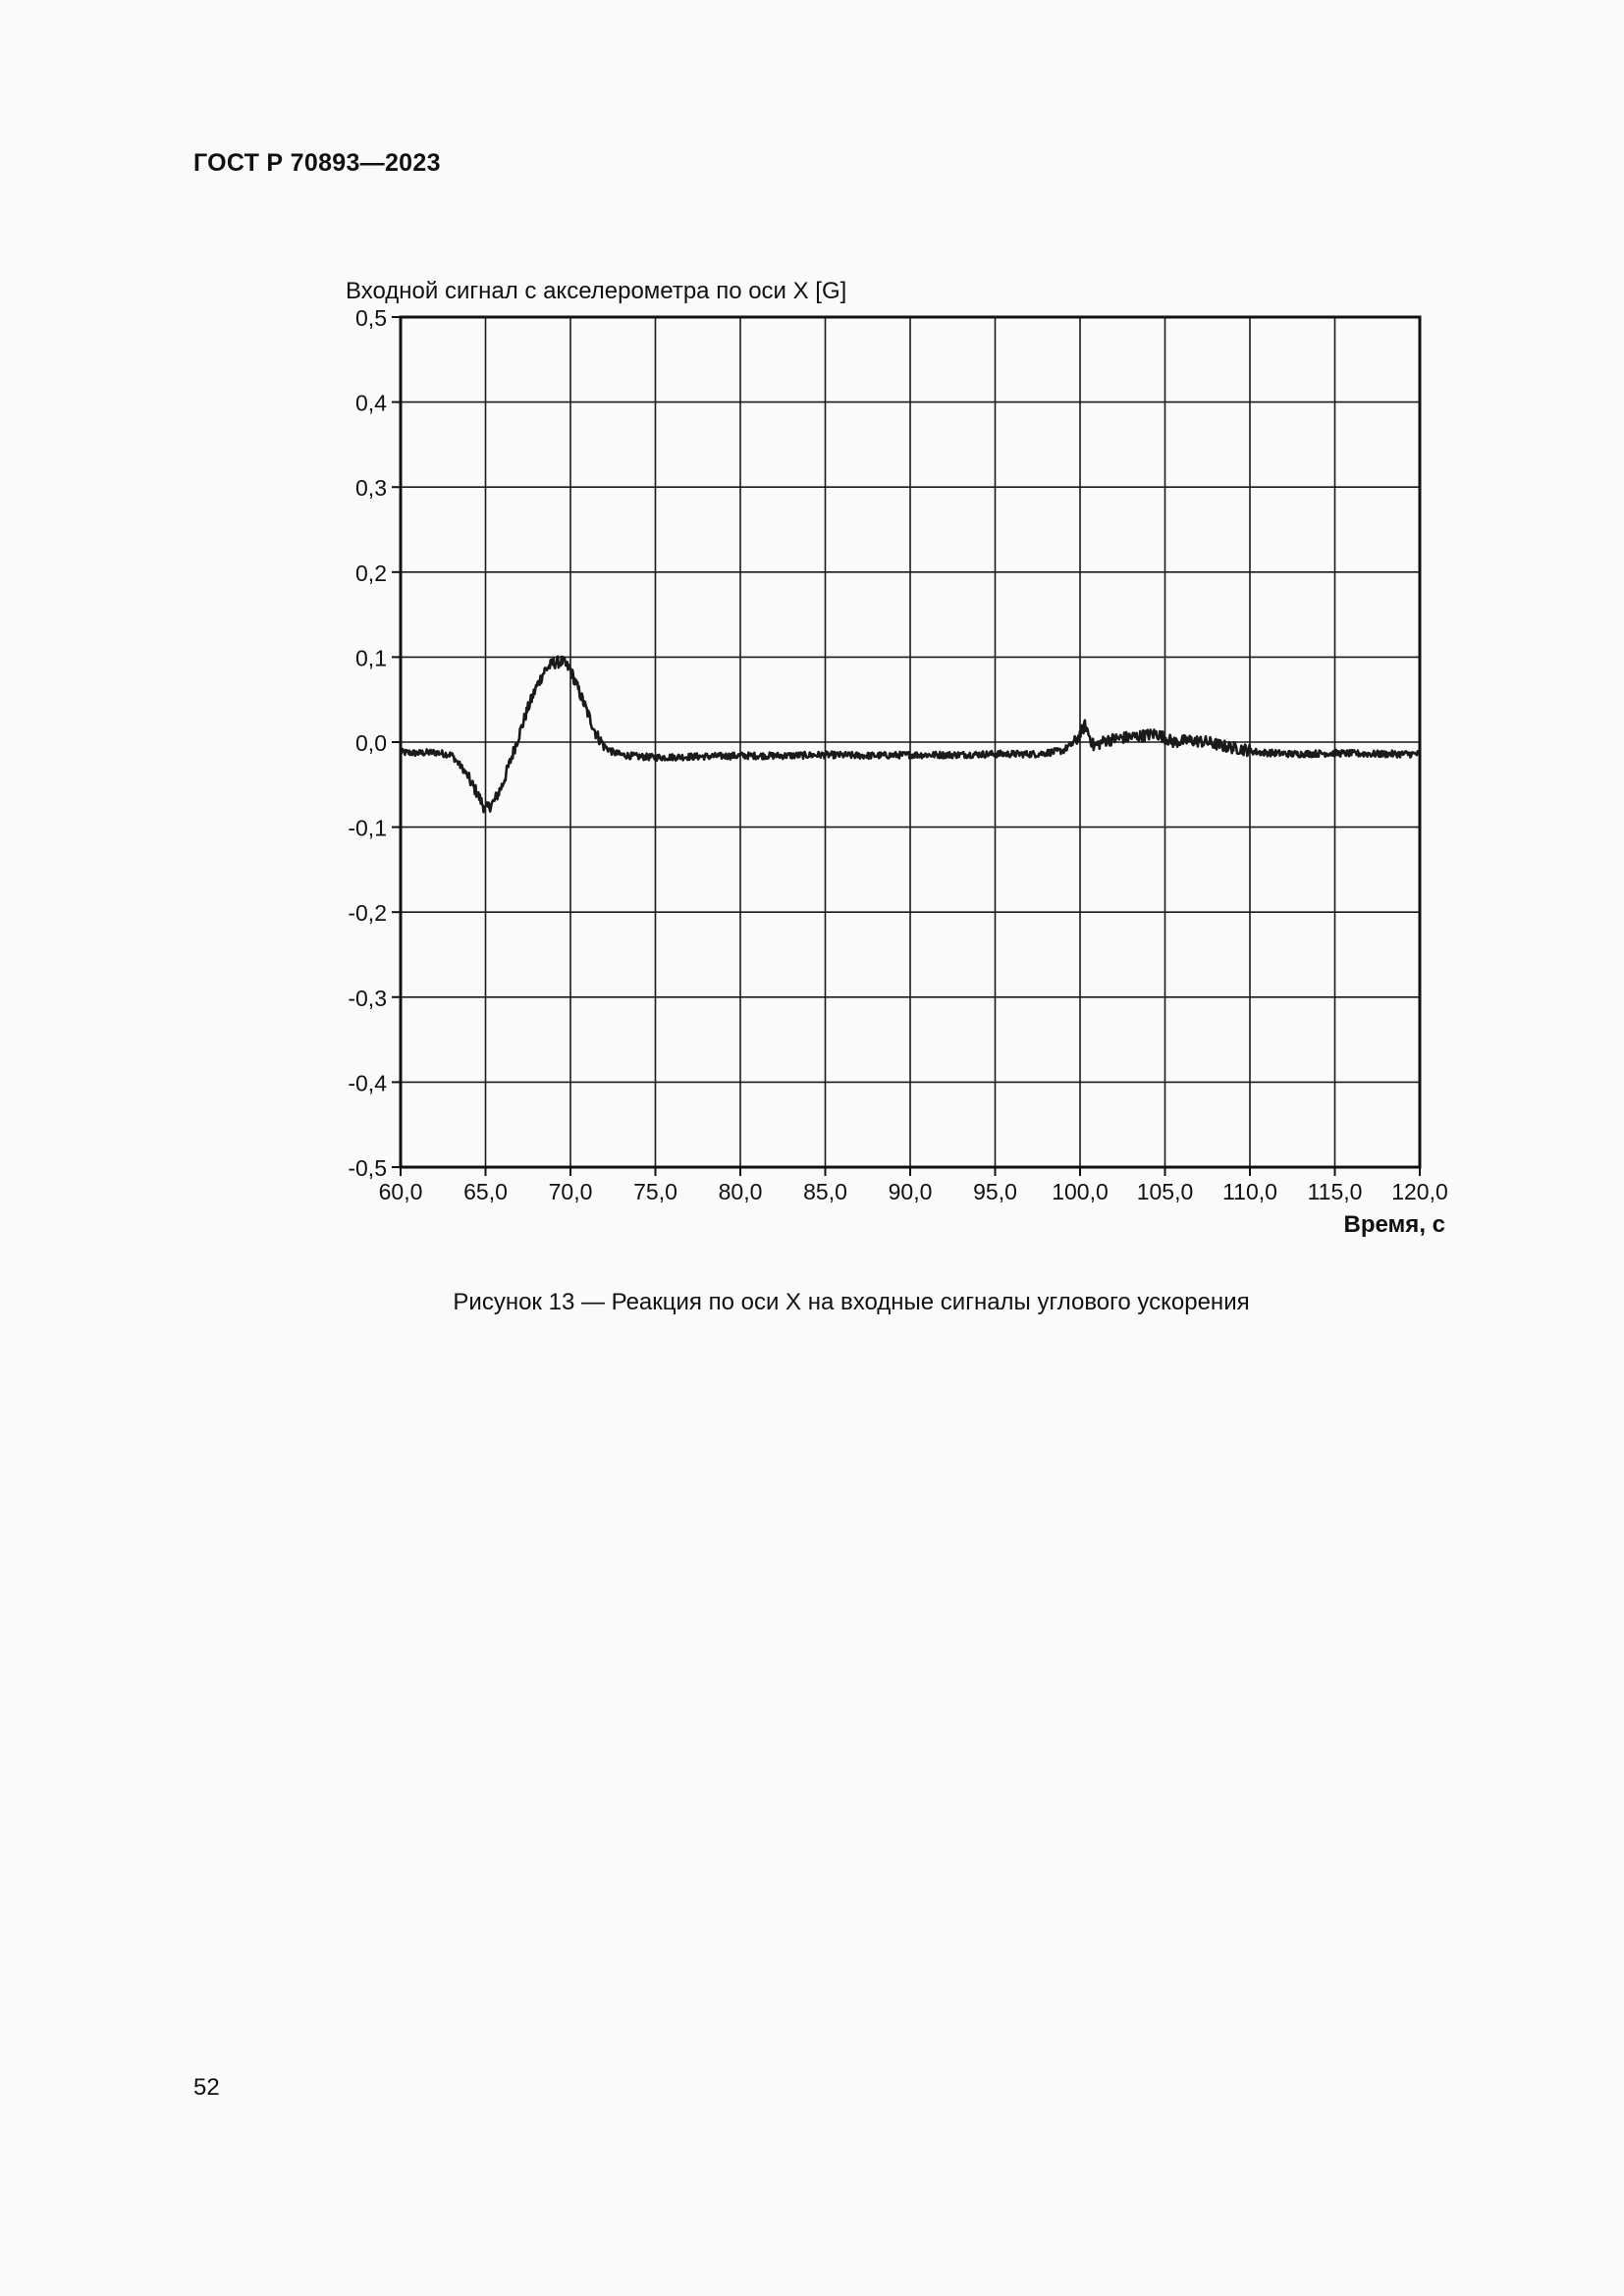 This screenshot has width=1624, height=2296. Describe the element at coordinates (825, 1191) in the screenshot. I see `x-tick-label: 85,0` at that location.